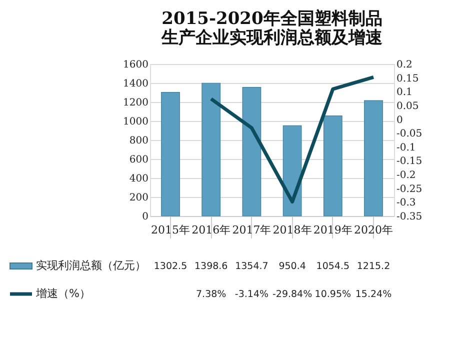 The height and width of the screenshot is (343, 449). What do you see at coordinates (292, 266) in the screenshot?
I see `data-label: 950.4` at bounding box center [292, 266].